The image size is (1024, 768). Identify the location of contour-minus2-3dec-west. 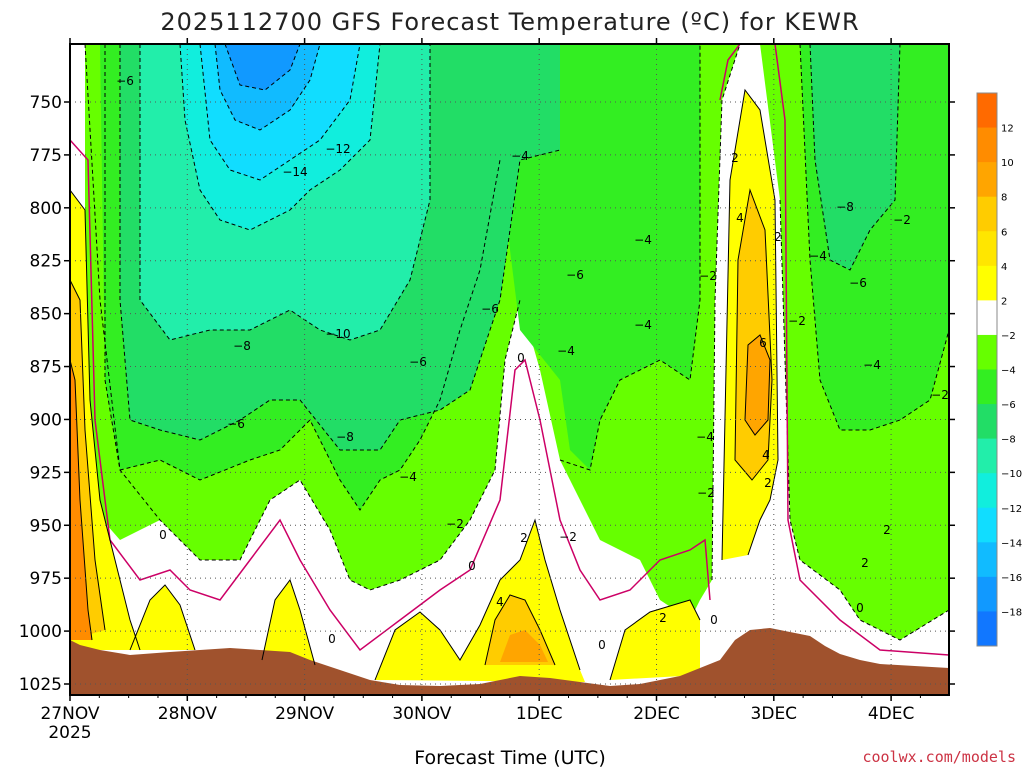
(726, 312).